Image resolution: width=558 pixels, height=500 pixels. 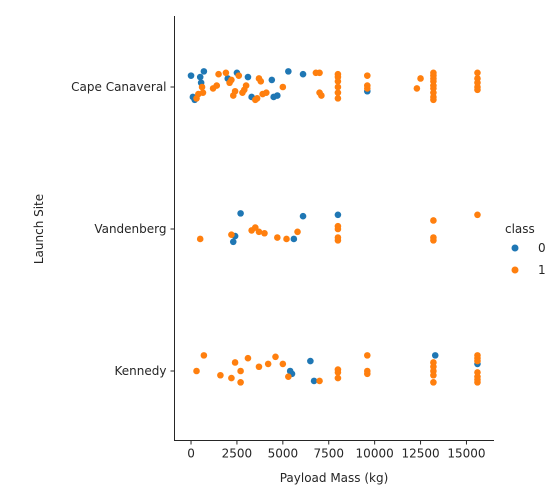 I want to click on x-axis-label: Payload Mass (kg), so click(x=334, y=478).